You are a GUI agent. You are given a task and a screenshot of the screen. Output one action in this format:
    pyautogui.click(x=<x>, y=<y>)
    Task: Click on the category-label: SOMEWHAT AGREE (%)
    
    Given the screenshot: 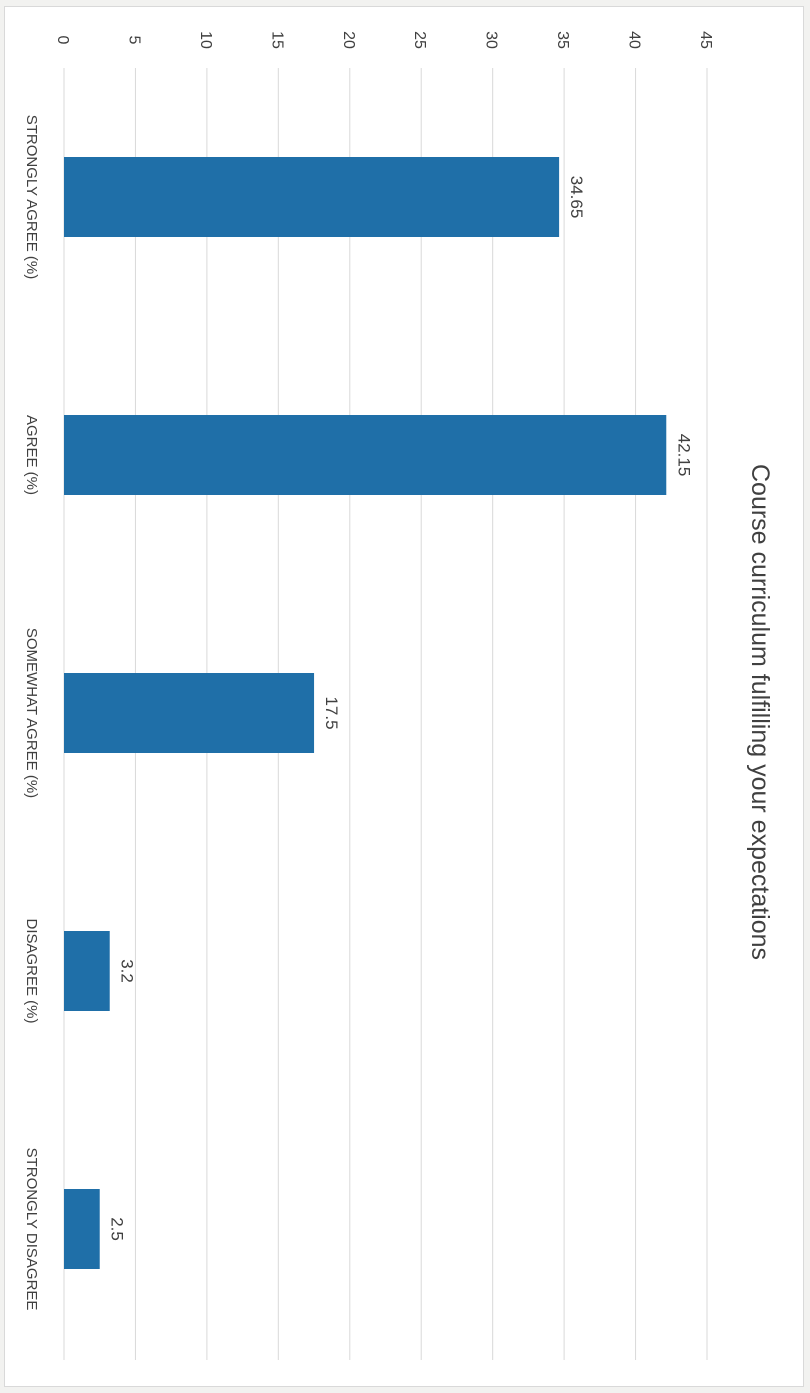 What is the action you would take?
    pyautogui.click(x=31, y=713)
    